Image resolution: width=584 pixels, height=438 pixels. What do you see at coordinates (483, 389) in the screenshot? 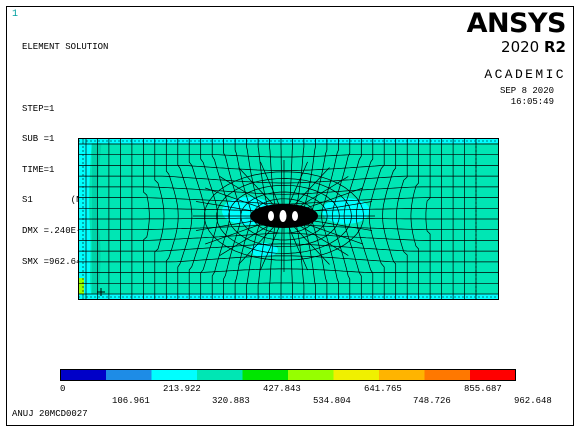
I see `legend-label: 855.687` at bounding box center [483, 389].